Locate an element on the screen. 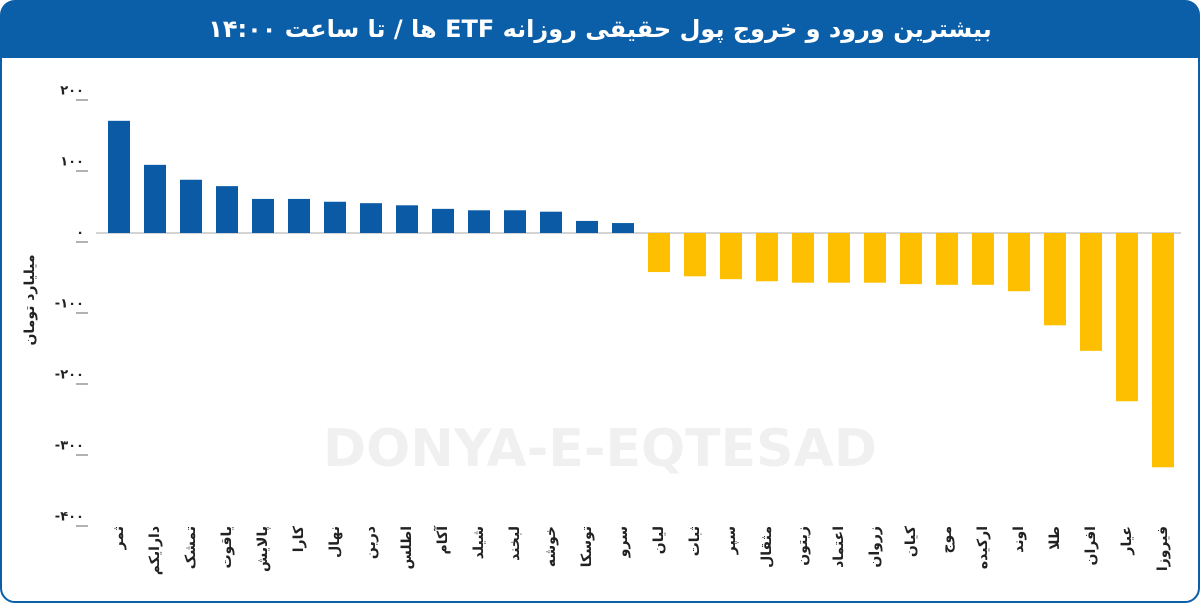 This screenshot has height=603, width=1200. x-tick-label: ارکیده is located at coordinates (983, 547).